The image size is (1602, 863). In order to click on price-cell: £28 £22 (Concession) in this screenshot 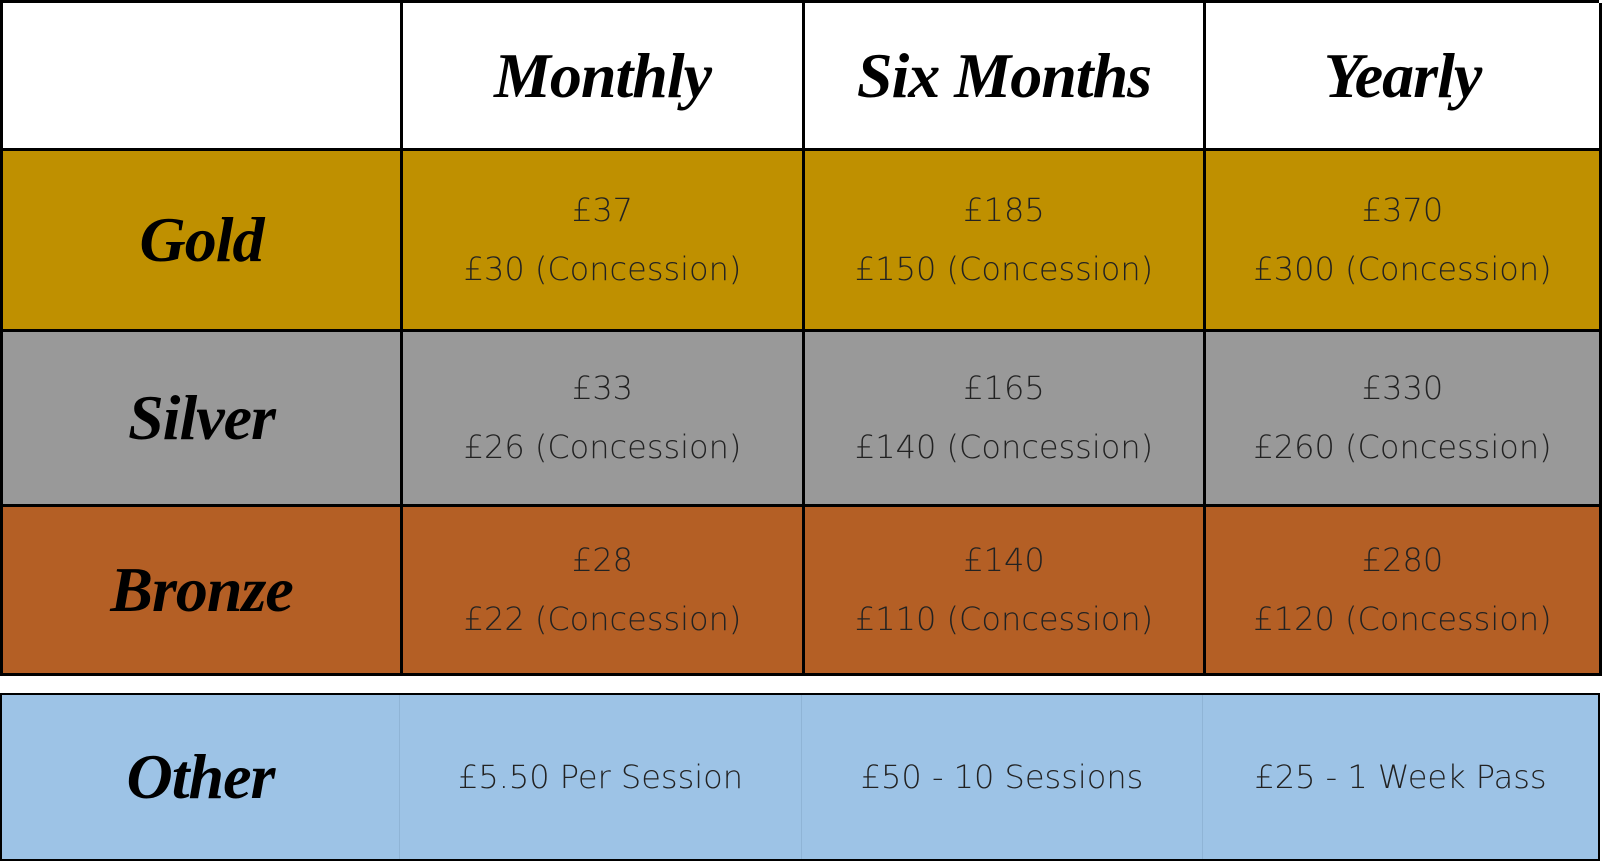, I will do `click(604, 591)`.